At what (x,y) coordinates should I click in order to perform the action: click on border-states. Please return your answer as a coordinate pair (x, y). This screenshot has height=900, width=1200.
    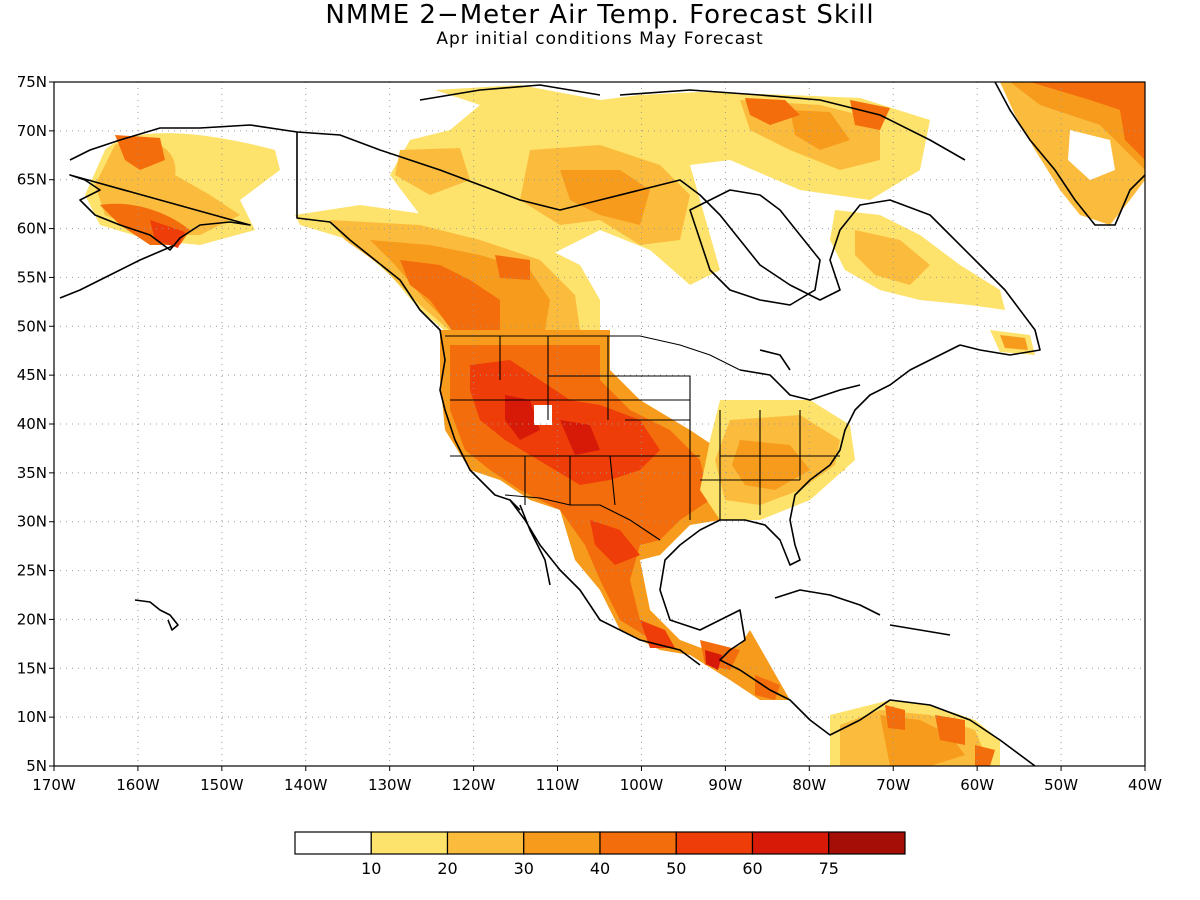
    Looking at the image, I should click on (645, 428).